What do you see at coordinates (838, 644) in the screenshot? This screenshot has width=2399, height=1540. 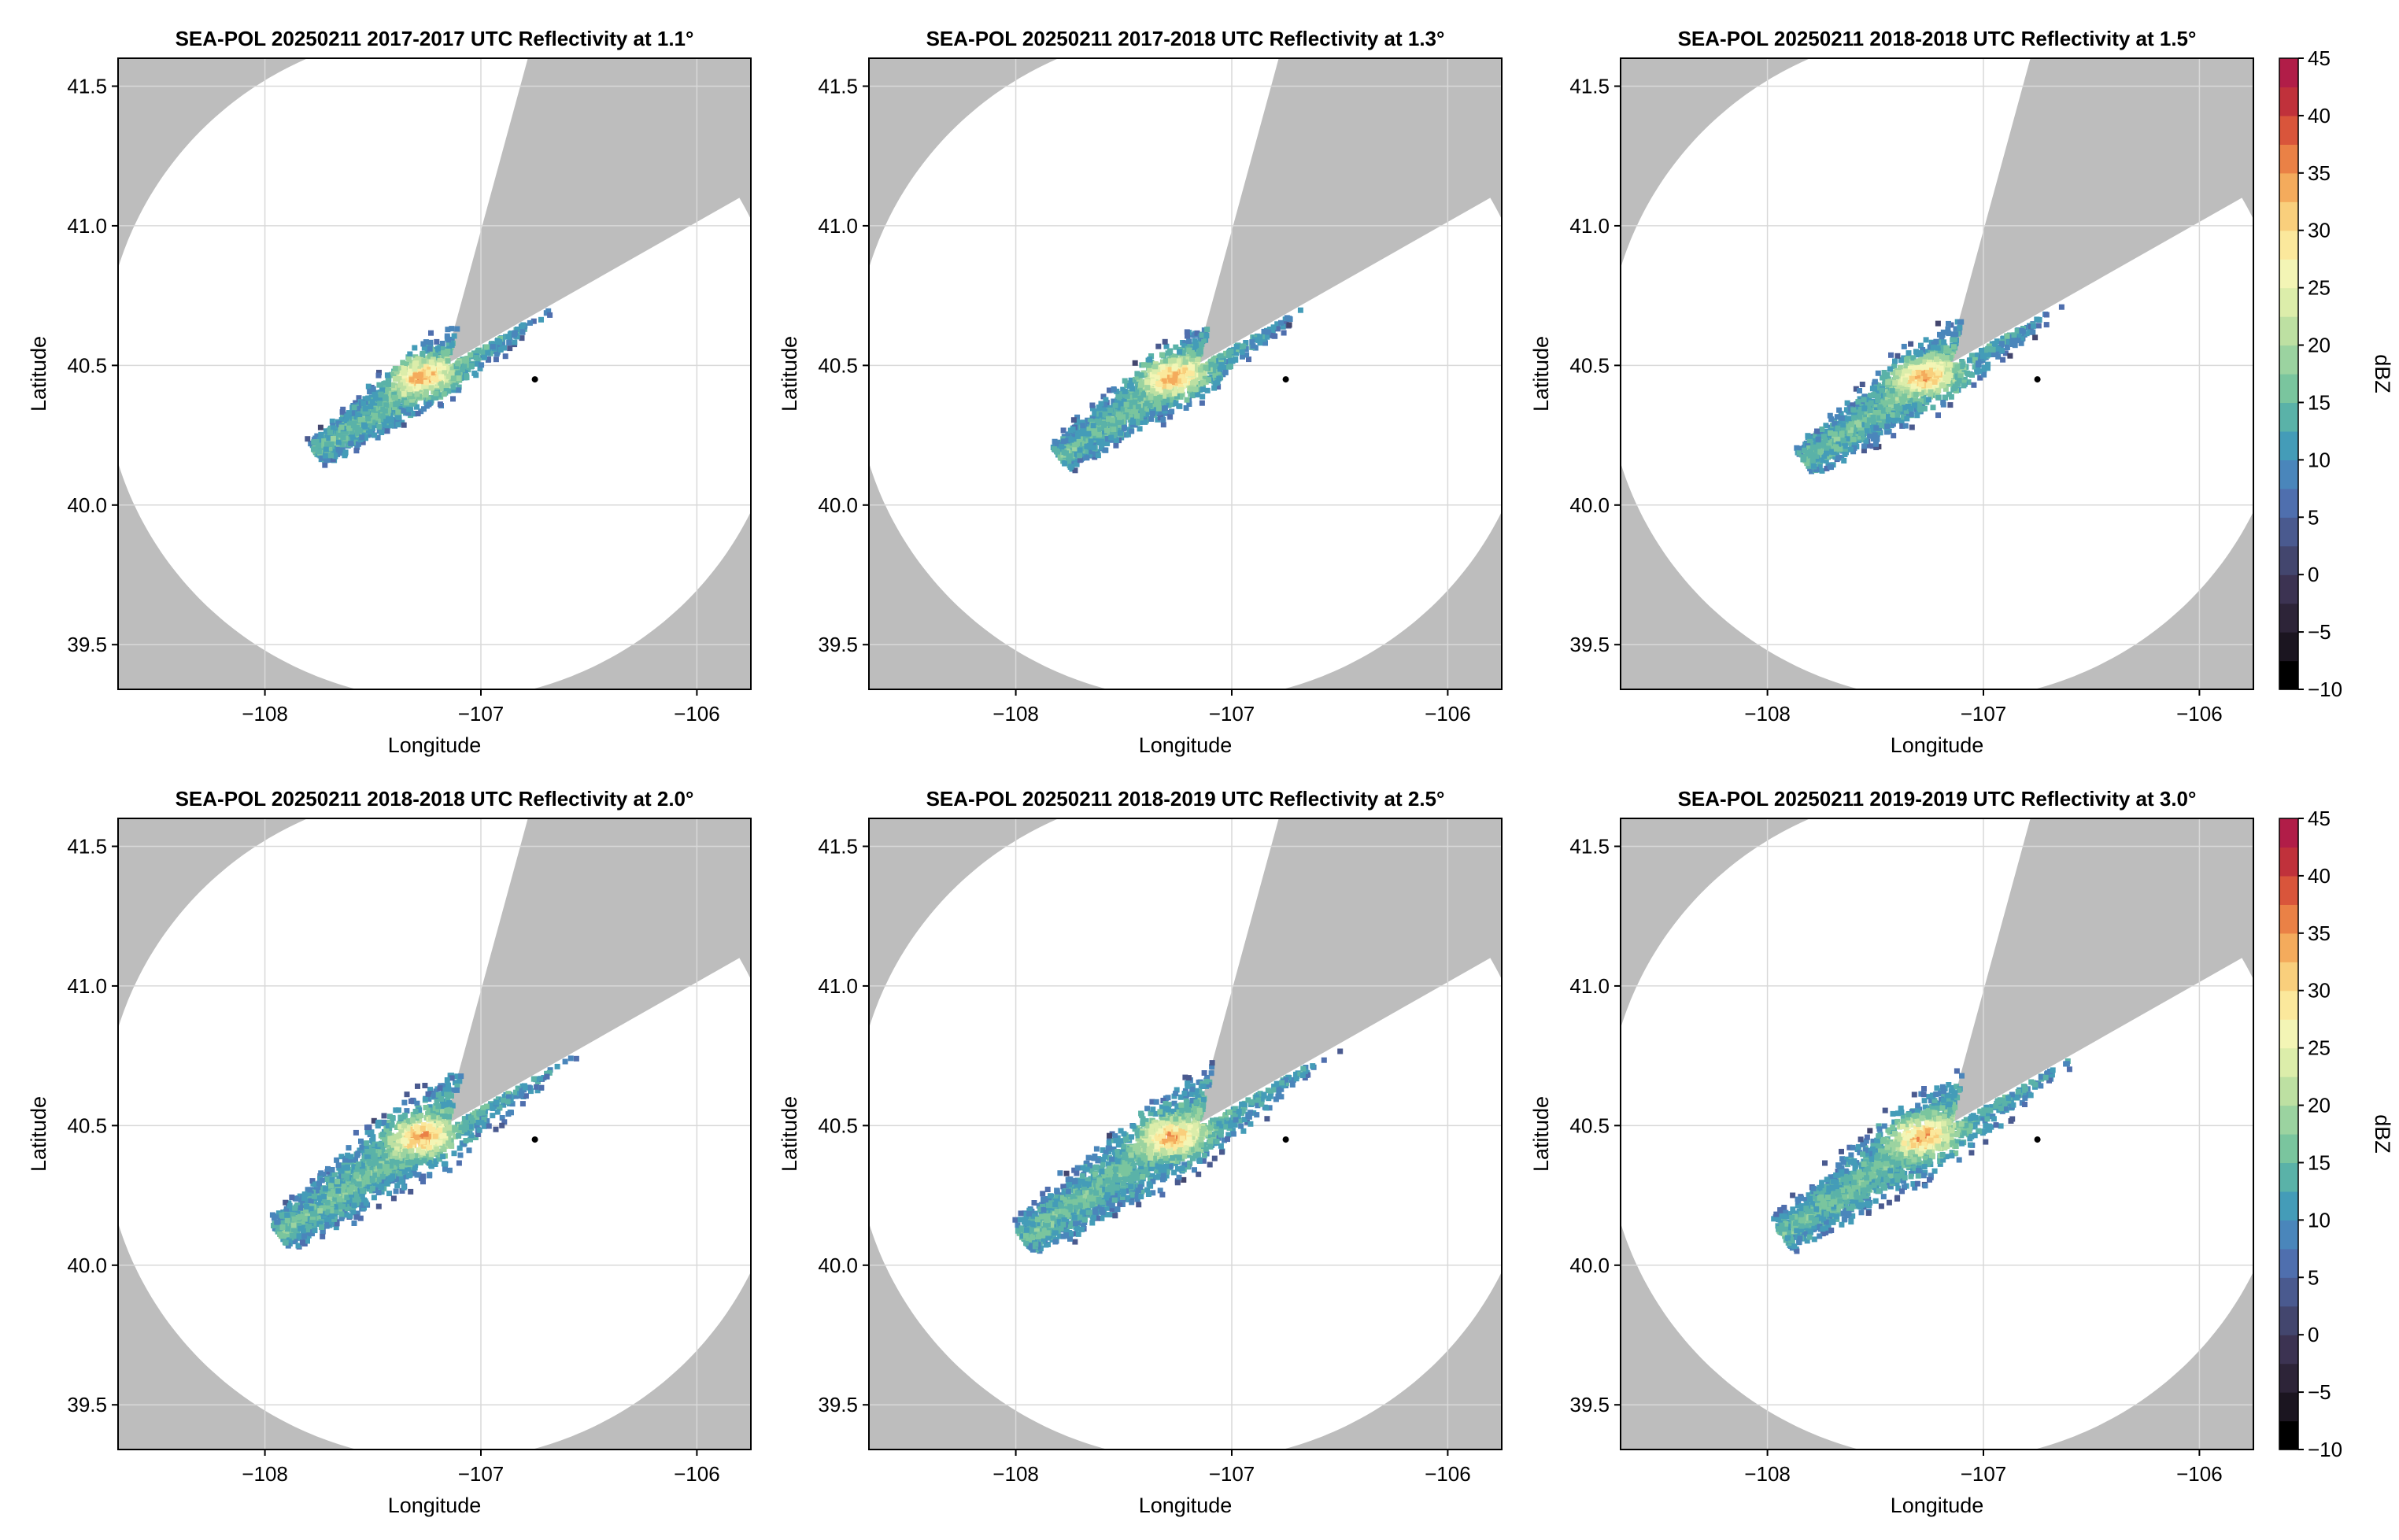 I see `y-tick-label: 39.5` at bounding box center [838, 644].